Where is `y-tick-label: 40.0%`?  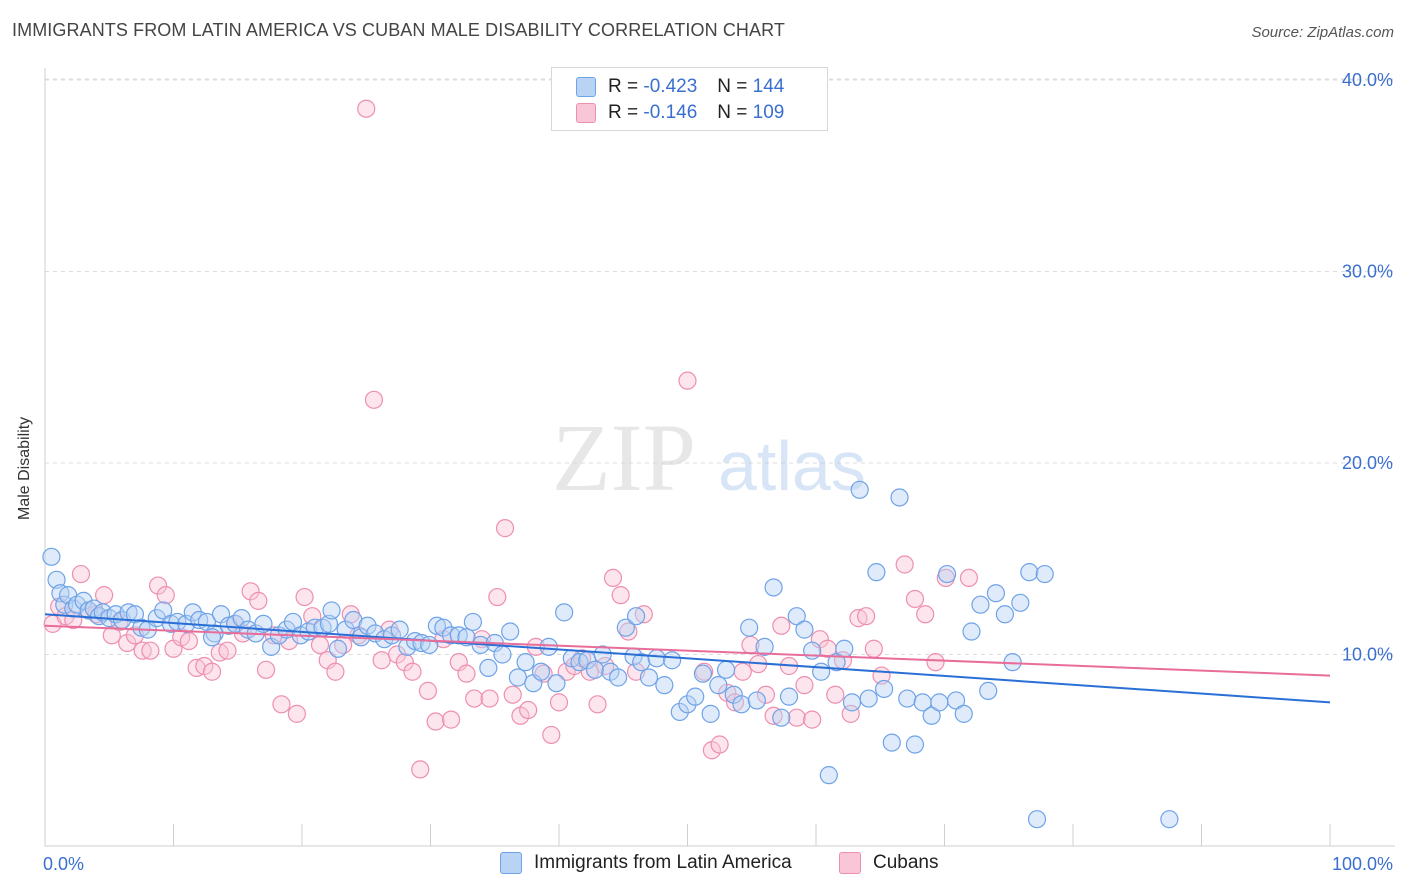 y-tick-label: 40.0% is located at coordinates (1367, 80).